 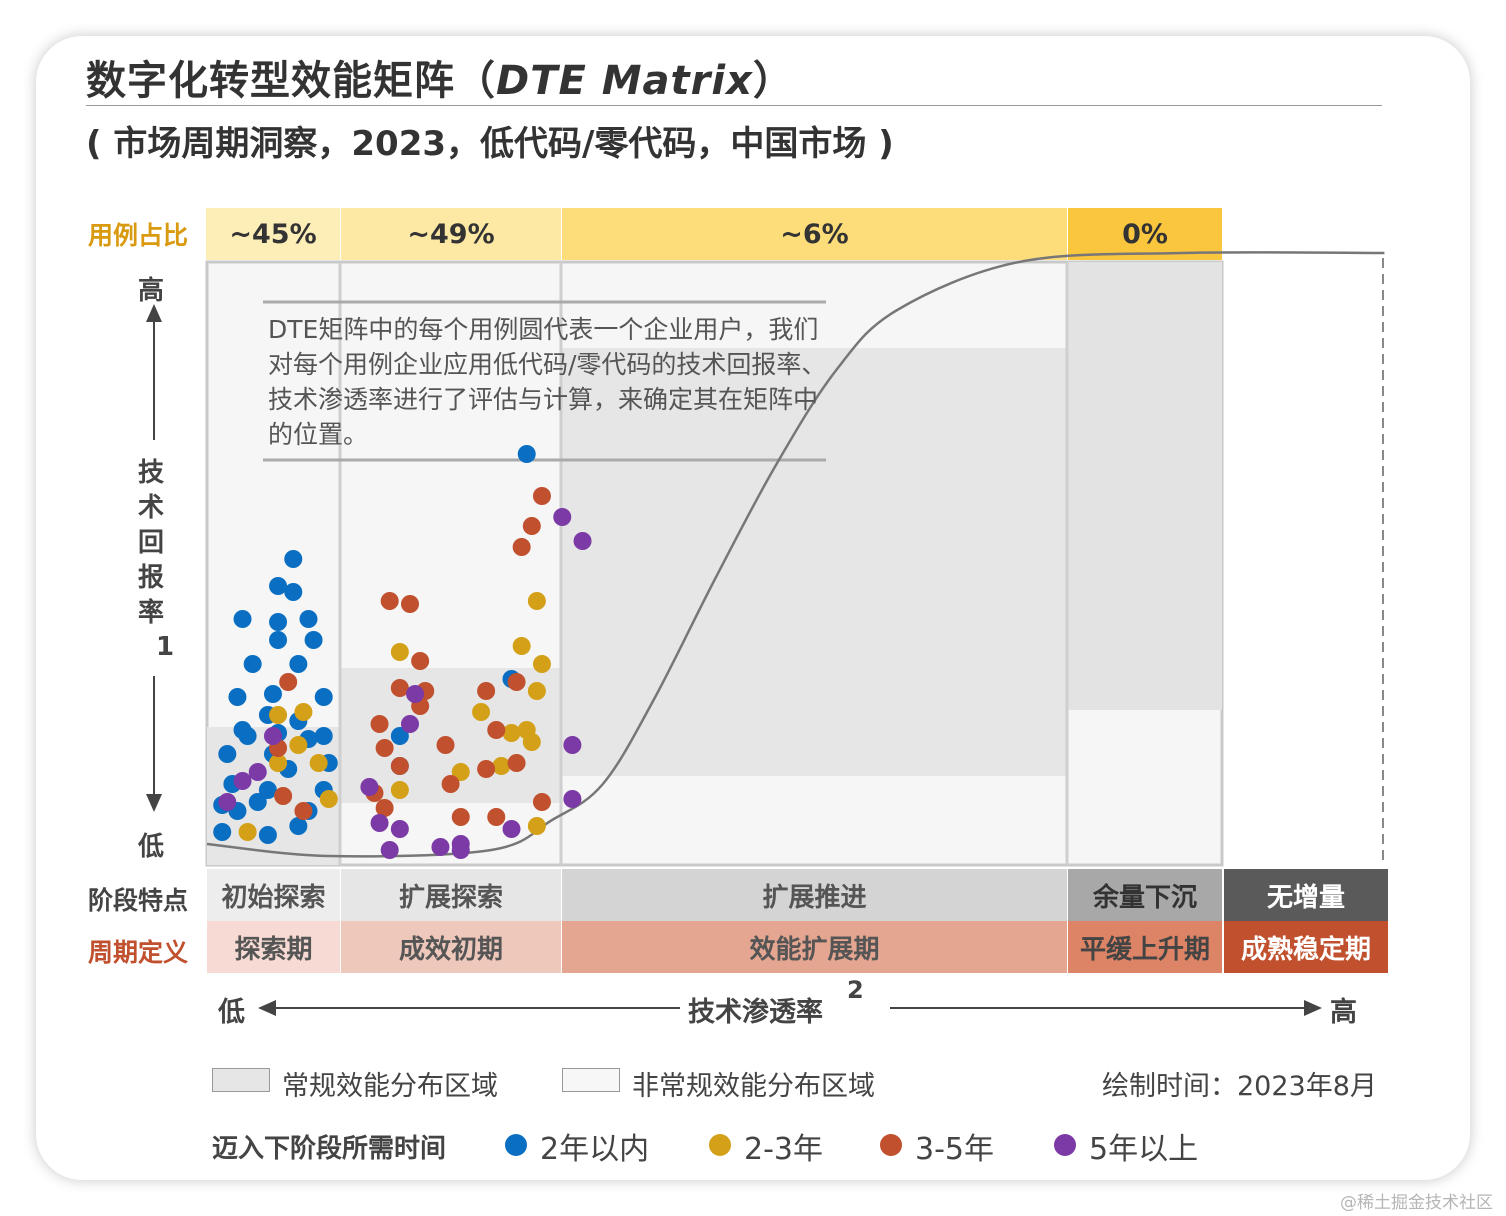 I want to click on legend-time-2: 2-3年, so click(x=783, y=1149).